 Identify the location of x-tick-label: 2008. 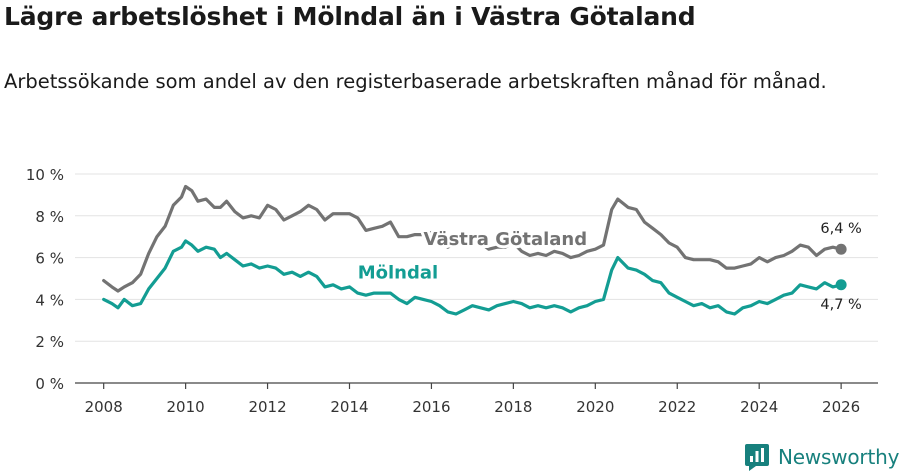
(104, 407).